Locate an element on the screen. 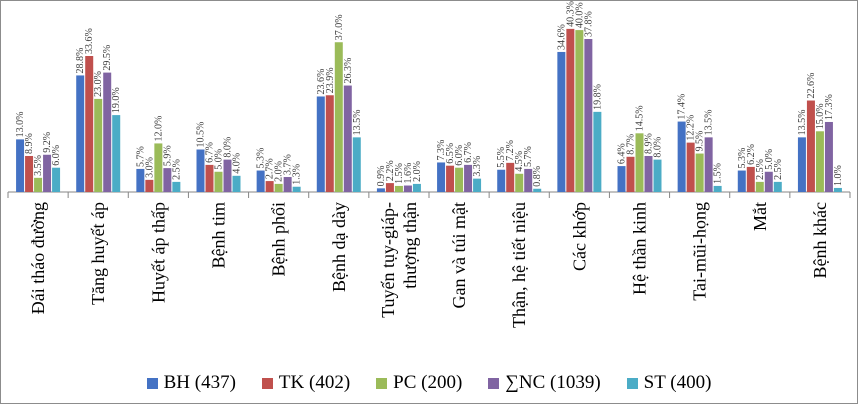  data-label: 6.4% is located at coordinates (622, 153).